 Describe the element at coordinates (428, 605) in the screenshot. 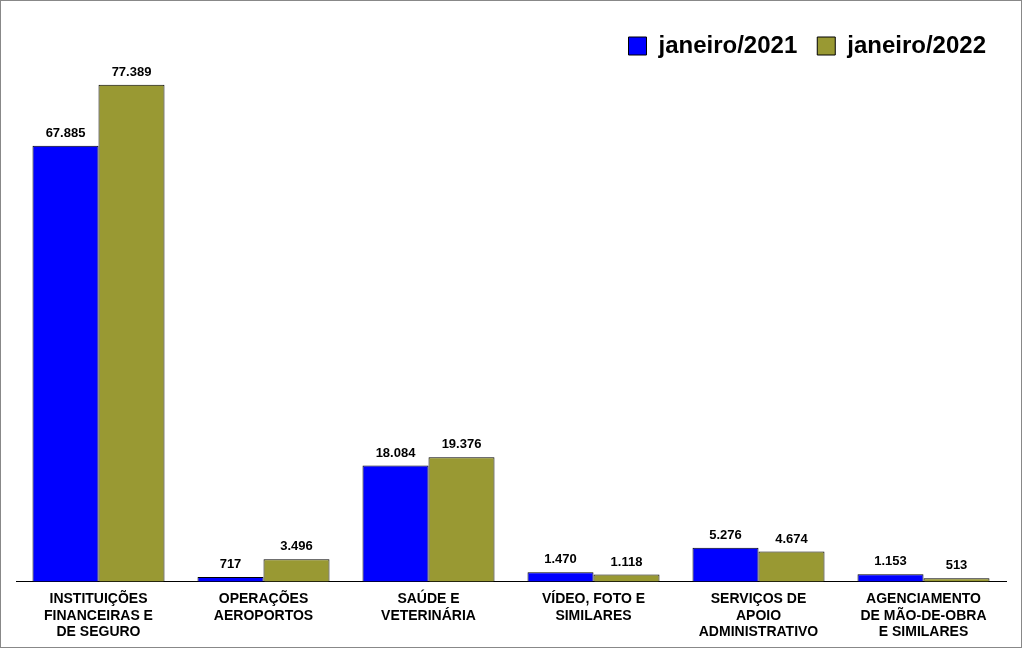

I see `x-tick-label: SAÚDE E VETERINÁRIA` at that location.